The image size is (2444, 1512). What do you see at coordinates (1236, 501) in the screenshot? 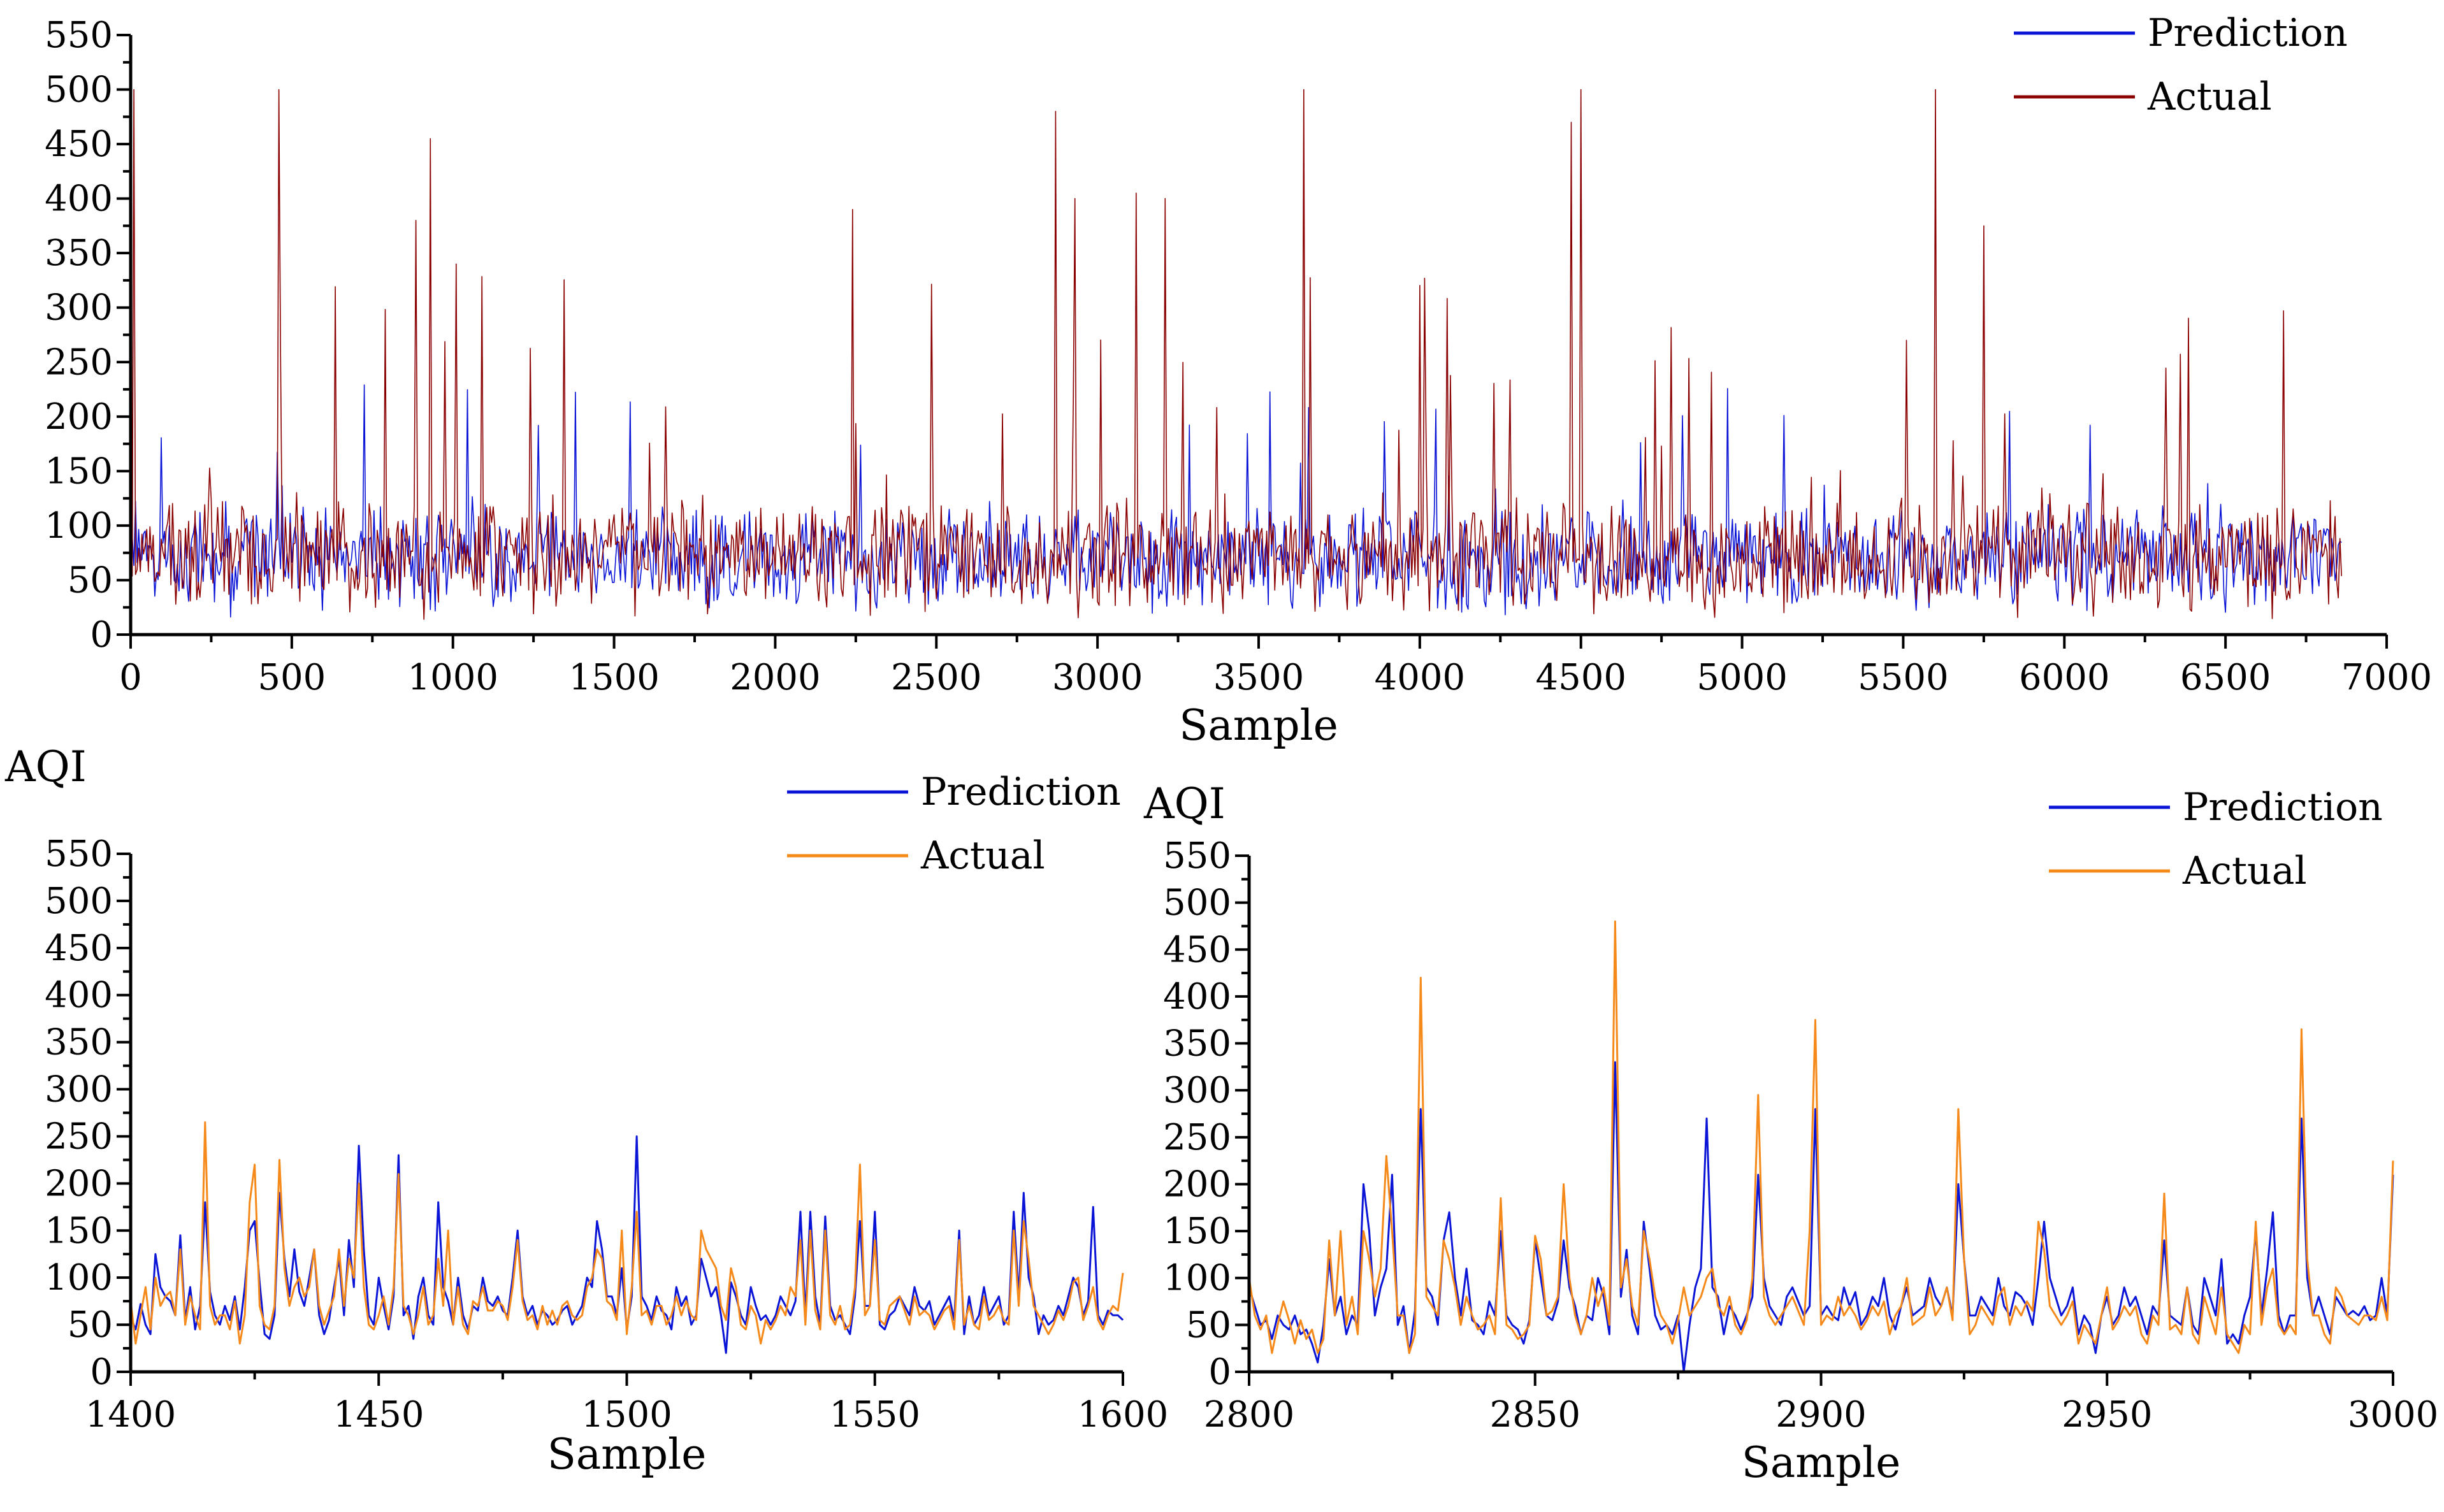
I see `series-line-prediction` at bounding box center [1236, 501].